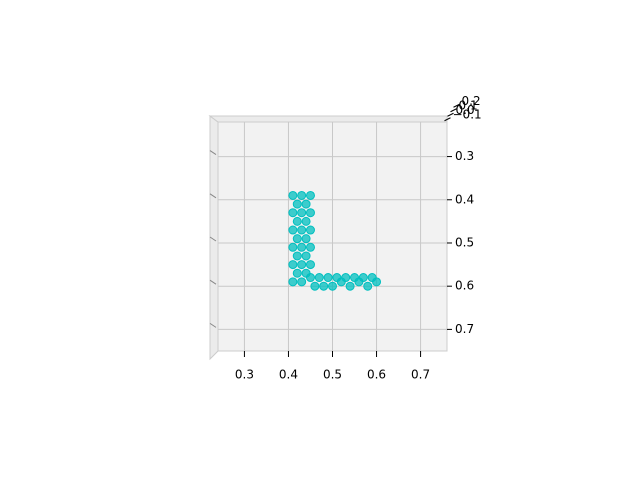  I want to click on y-tick-label: 0.5, so click(464, 242).